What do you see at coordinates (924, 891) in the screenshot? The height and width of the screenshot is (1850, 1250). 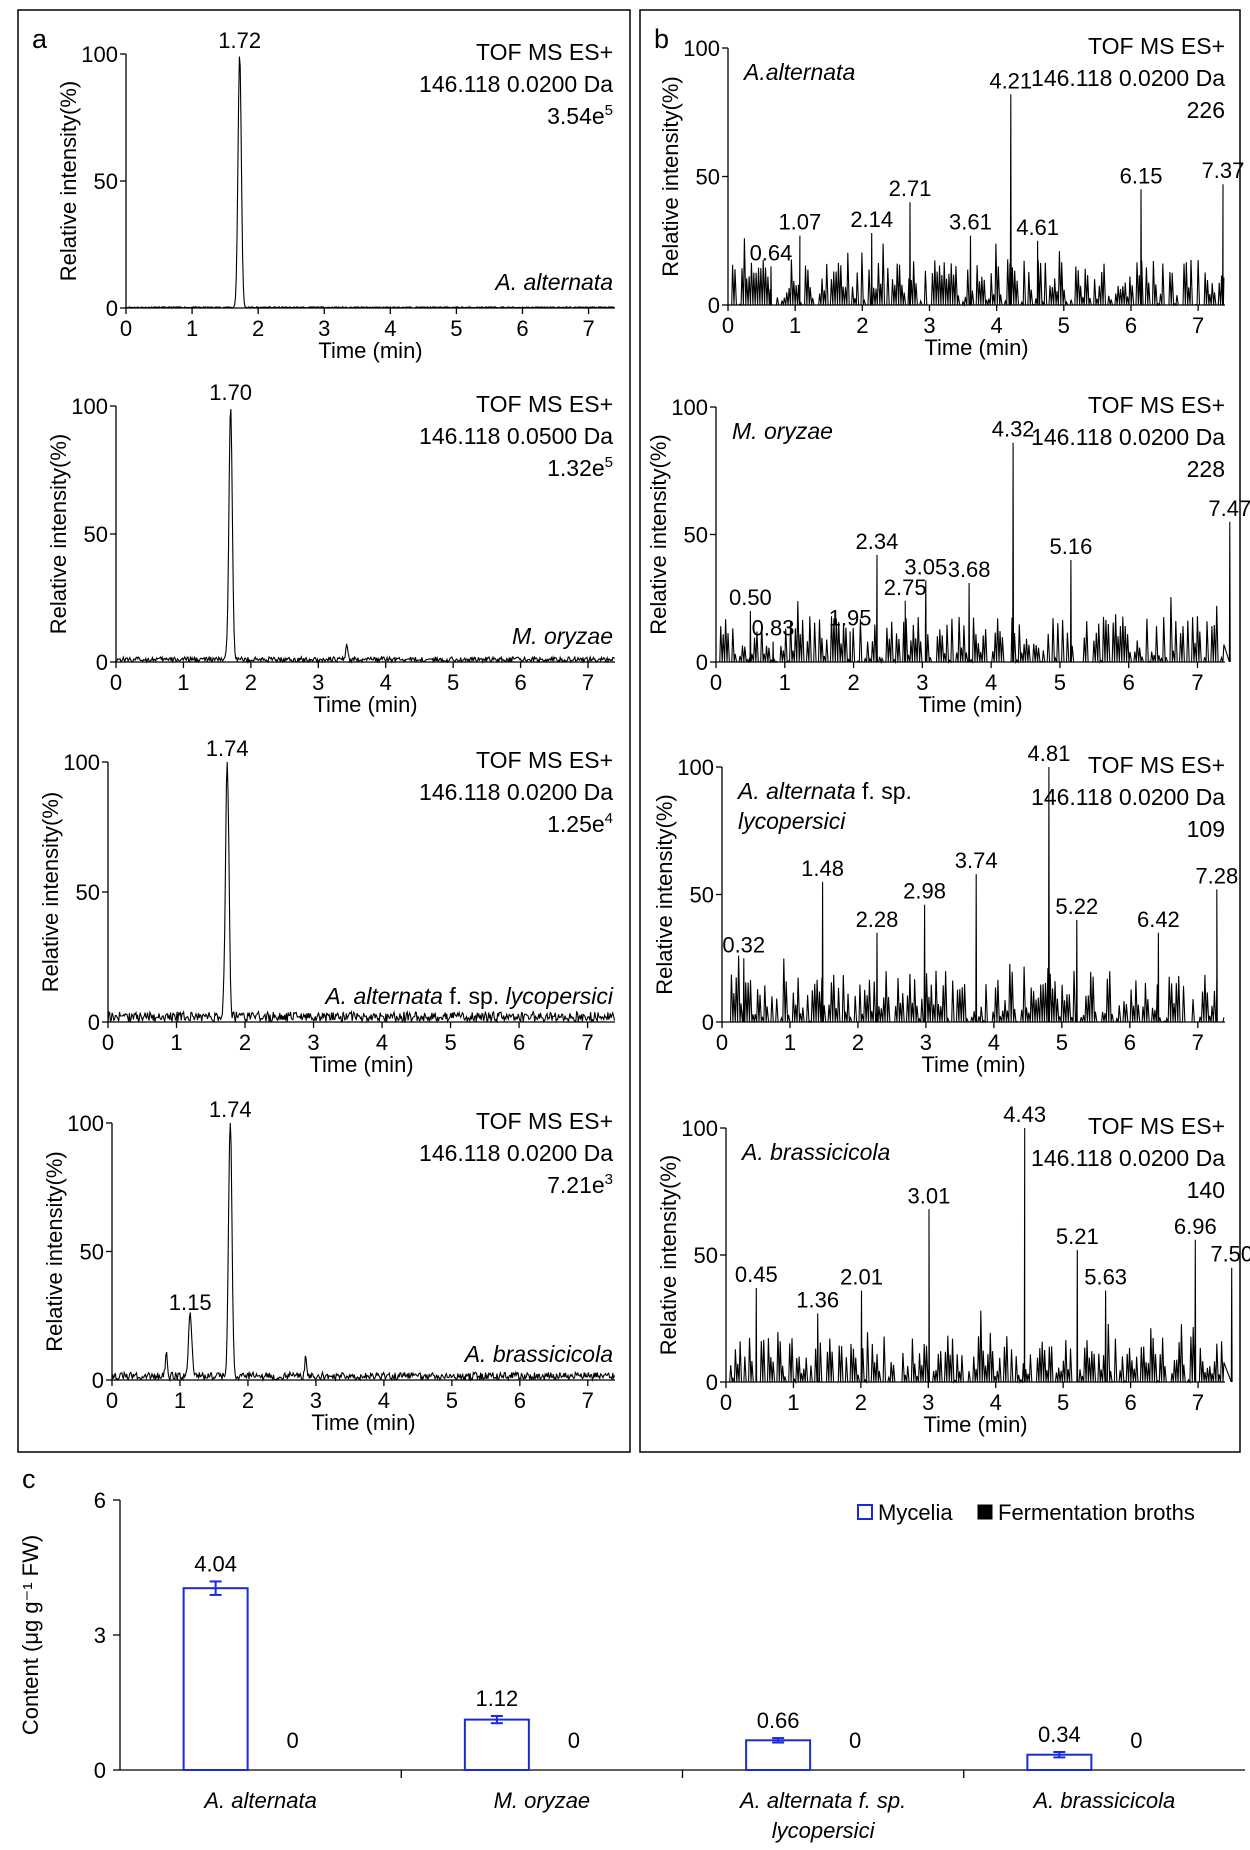 I see `chart-b3-peak-label: 2.98` at bounding box center [924, 891].